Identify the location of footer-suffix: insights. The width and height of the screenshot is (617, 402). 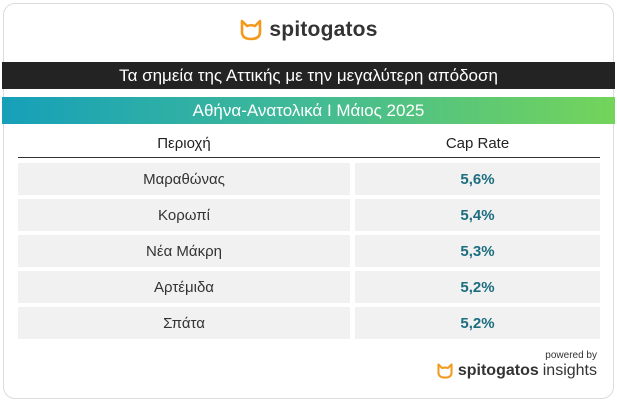
(569, 370).